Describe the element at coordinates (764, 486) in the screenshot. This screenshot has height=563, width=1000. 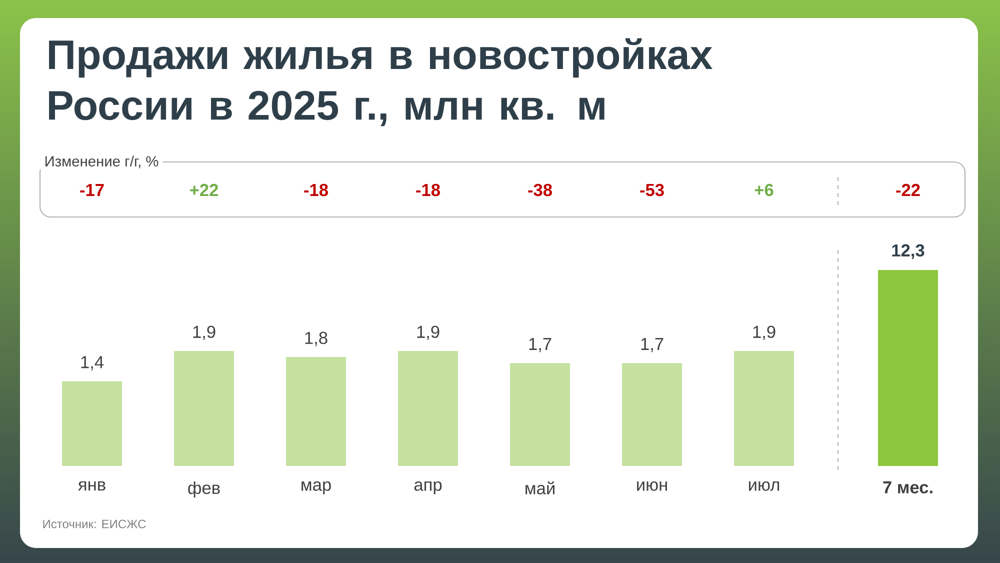
I see `x-tick-label: июл` at that location.